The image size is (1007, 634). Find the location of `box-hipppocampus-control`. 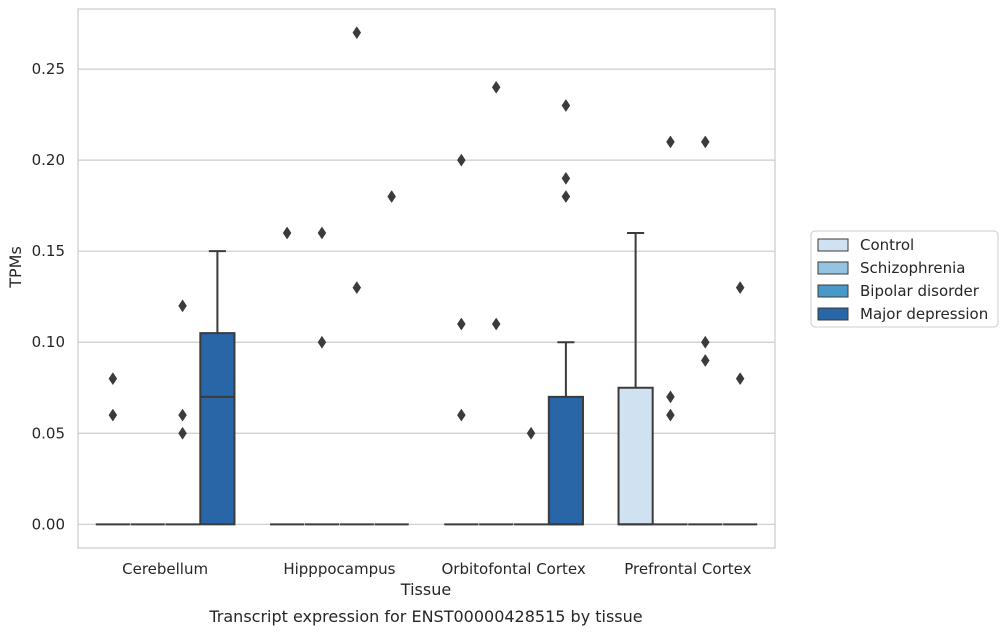

box-hipppocampus-control is located at coordinates (287, 376).